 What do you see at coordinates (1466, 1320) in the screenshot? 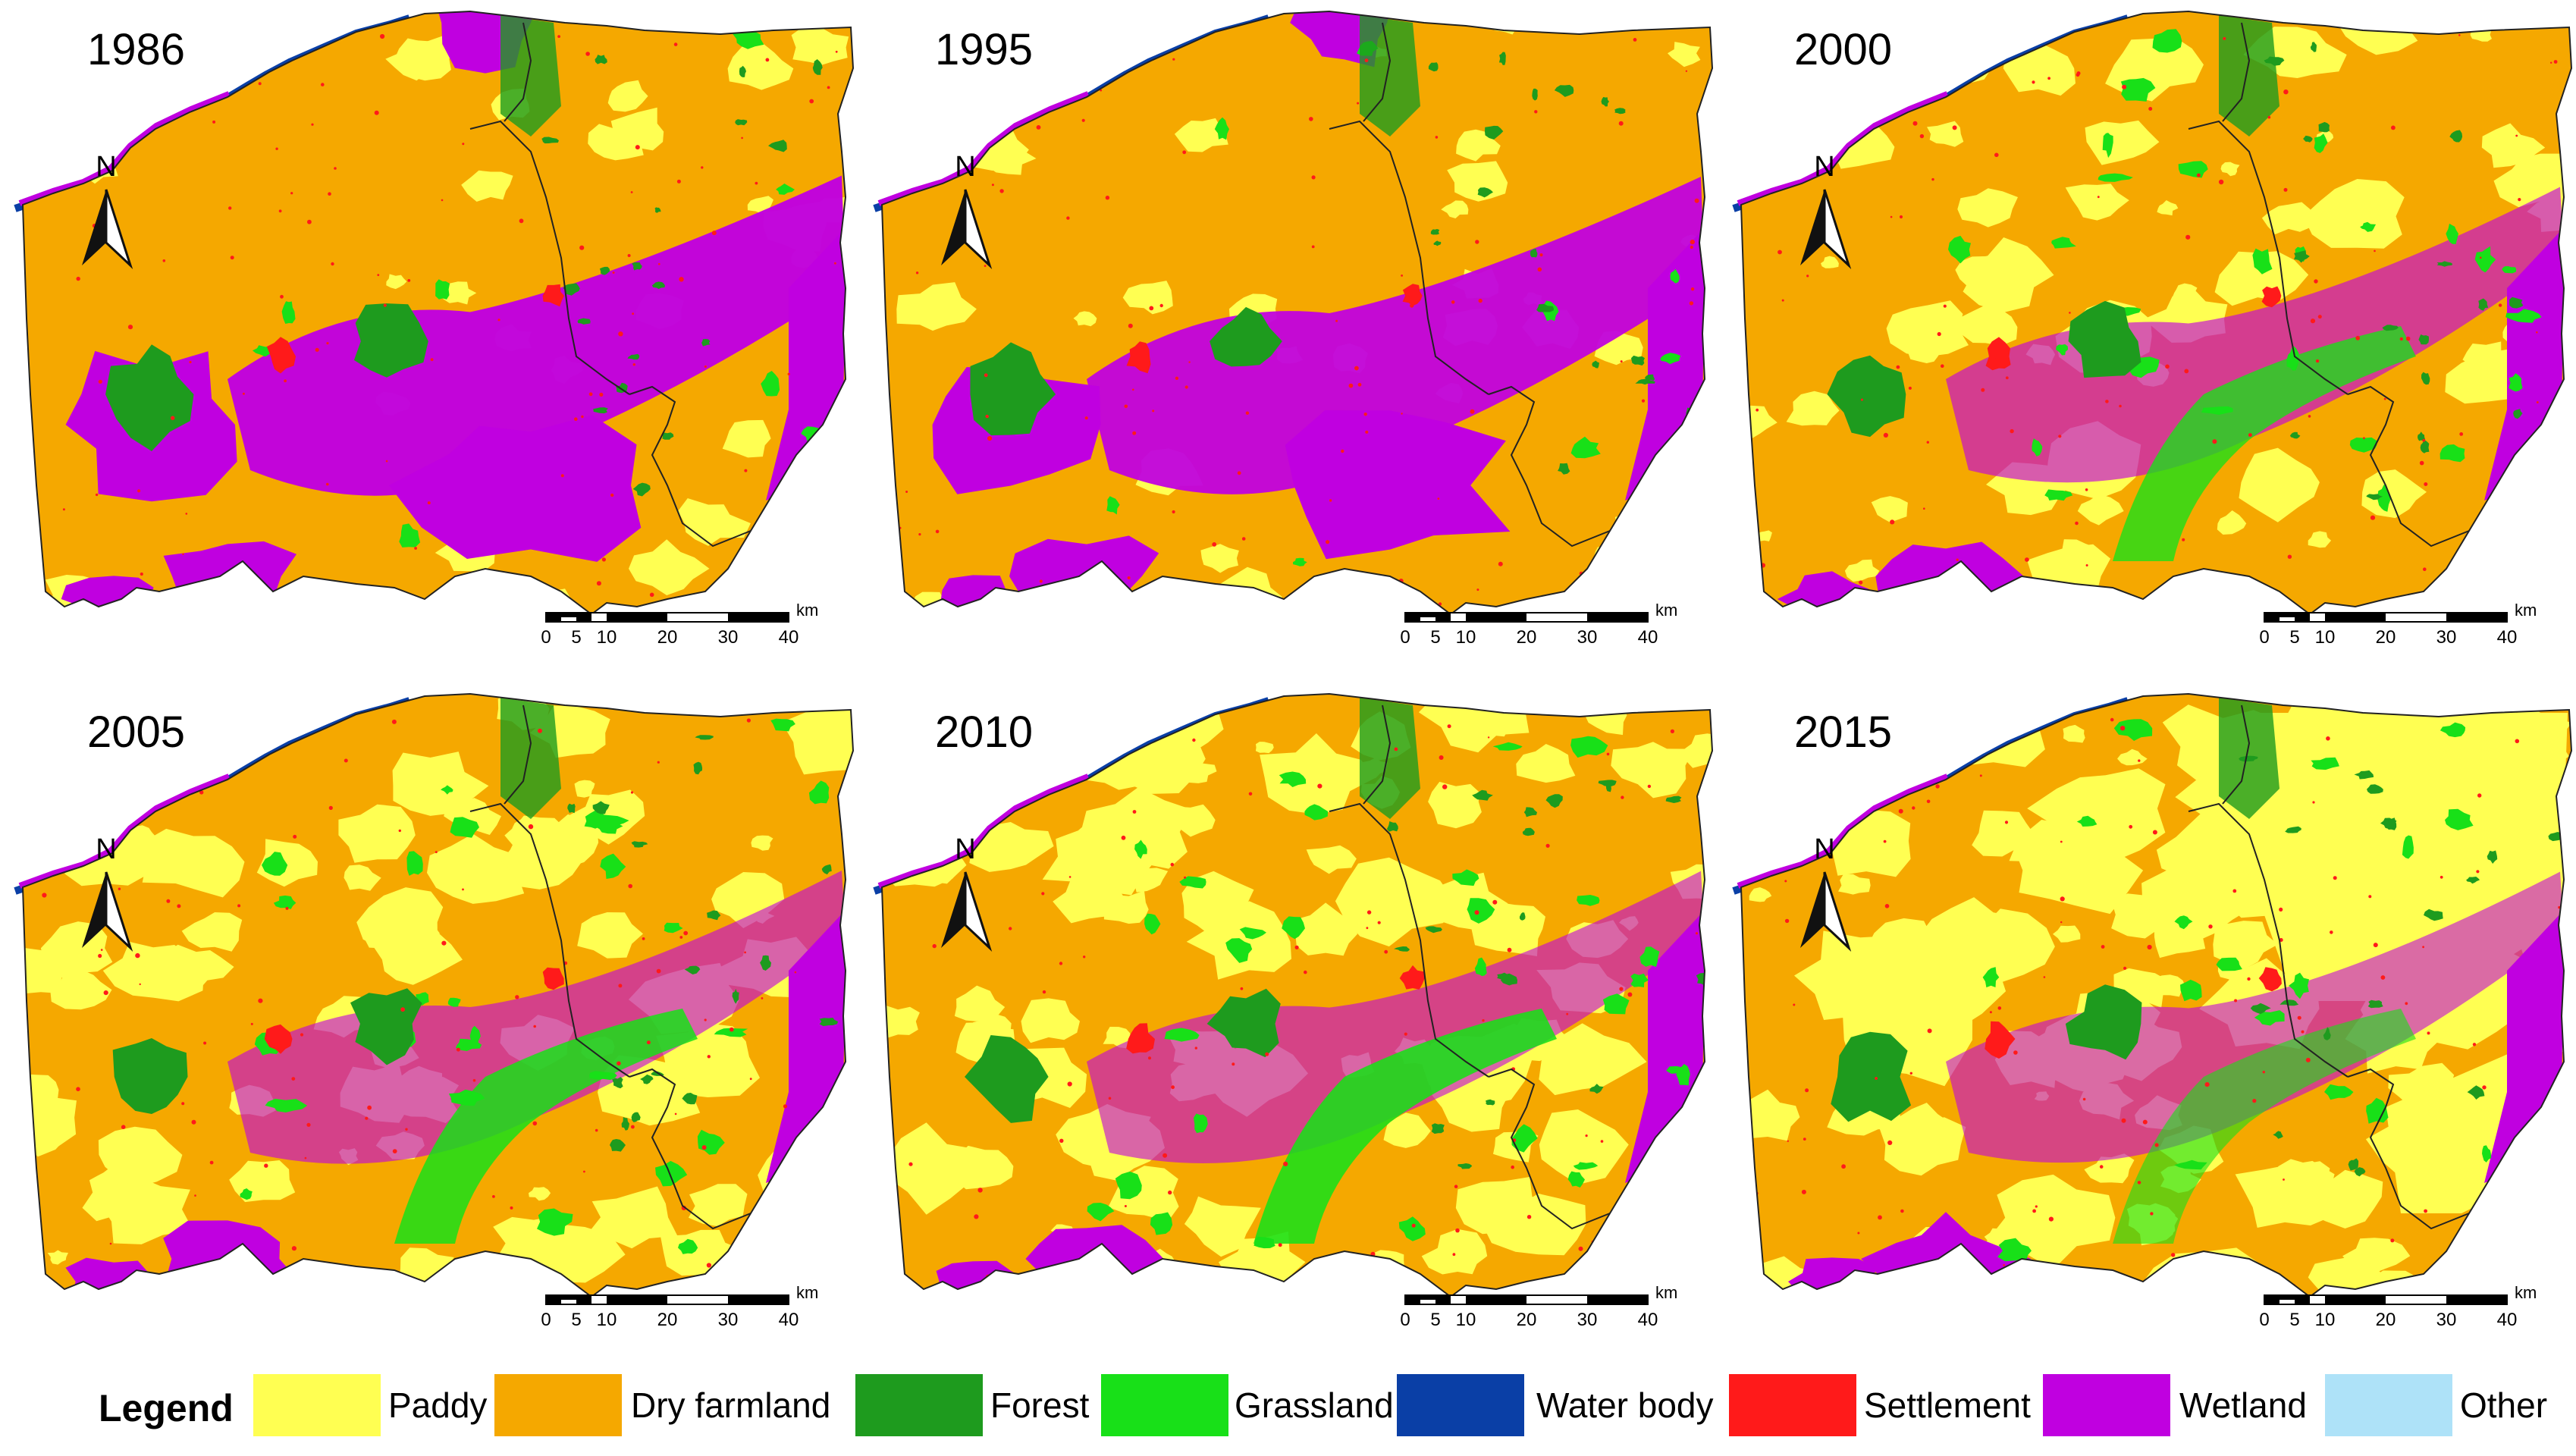
I see `scale-tick-label: 10` at bounding box center [1466, 1320].